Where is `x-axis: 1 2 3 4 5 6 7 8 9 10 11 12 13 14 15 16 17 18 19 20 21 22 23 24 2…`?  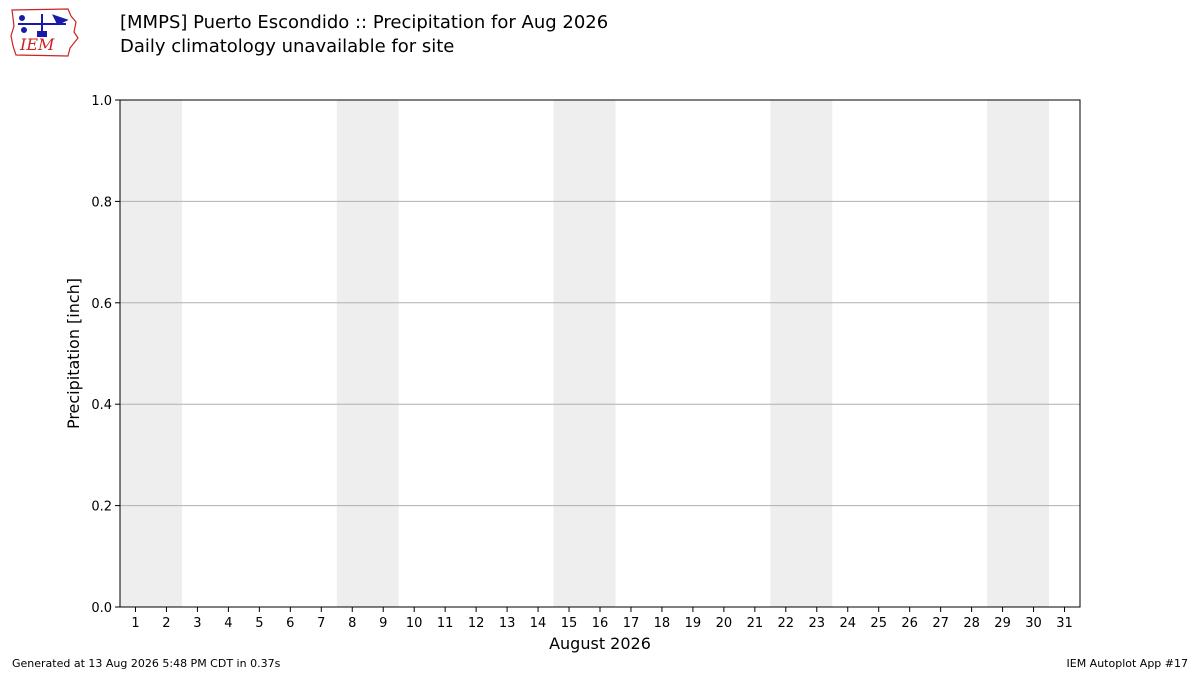
x-axis: 1 2 3 4 5 6 7 8 9 10 11 12 13 14 15 16 17 18 19 20 21 22 23 24 2… is located at coordinates (602, 619).